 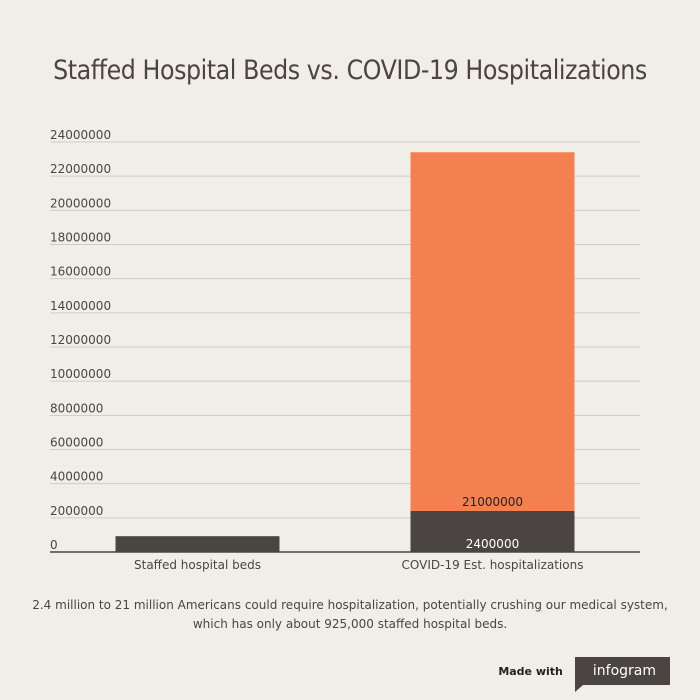 What do you see at coordinates (80, 272) in the screenshot?
I see `y-tick-label: 16000000` at bounding box center [80, 272].